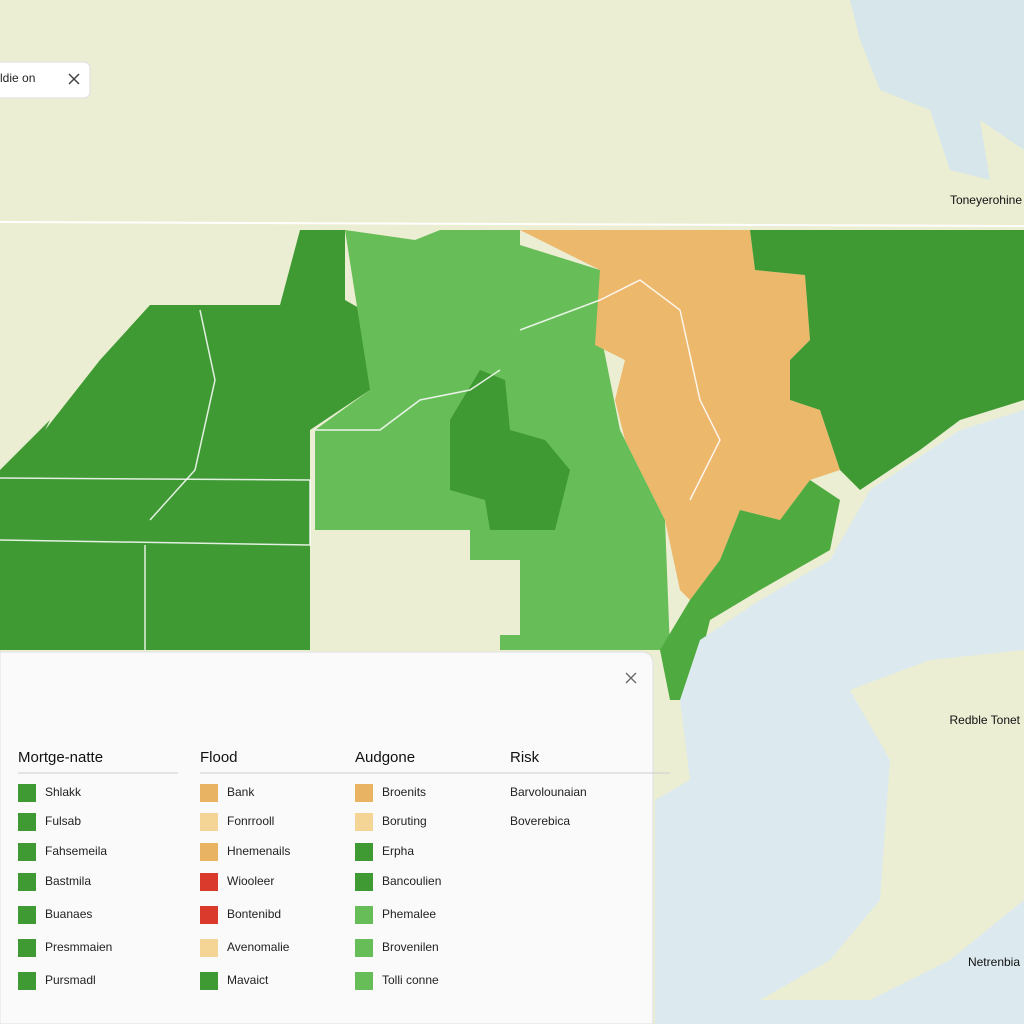  I want to click on legend-item: Buanaes, so click(68, 914).